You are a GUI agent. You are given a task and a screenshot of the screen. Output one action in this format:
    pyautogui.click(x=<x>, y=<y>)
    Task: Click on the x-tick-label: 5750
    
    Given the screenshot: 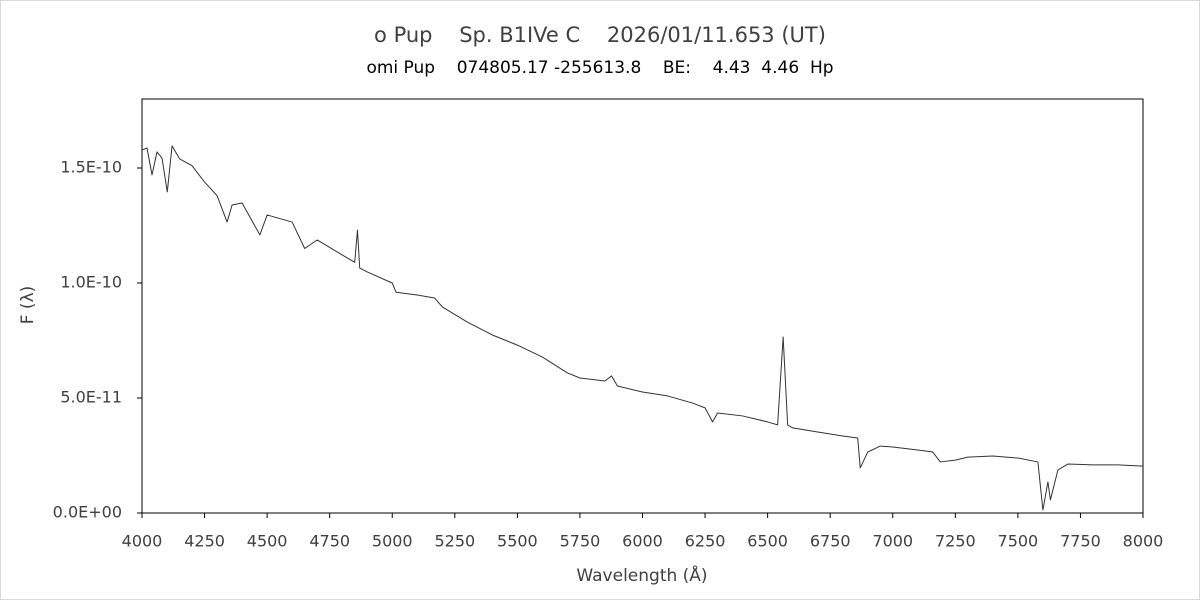 What is the action you would take?
    pyautogui.click(x=580, y=541)
    